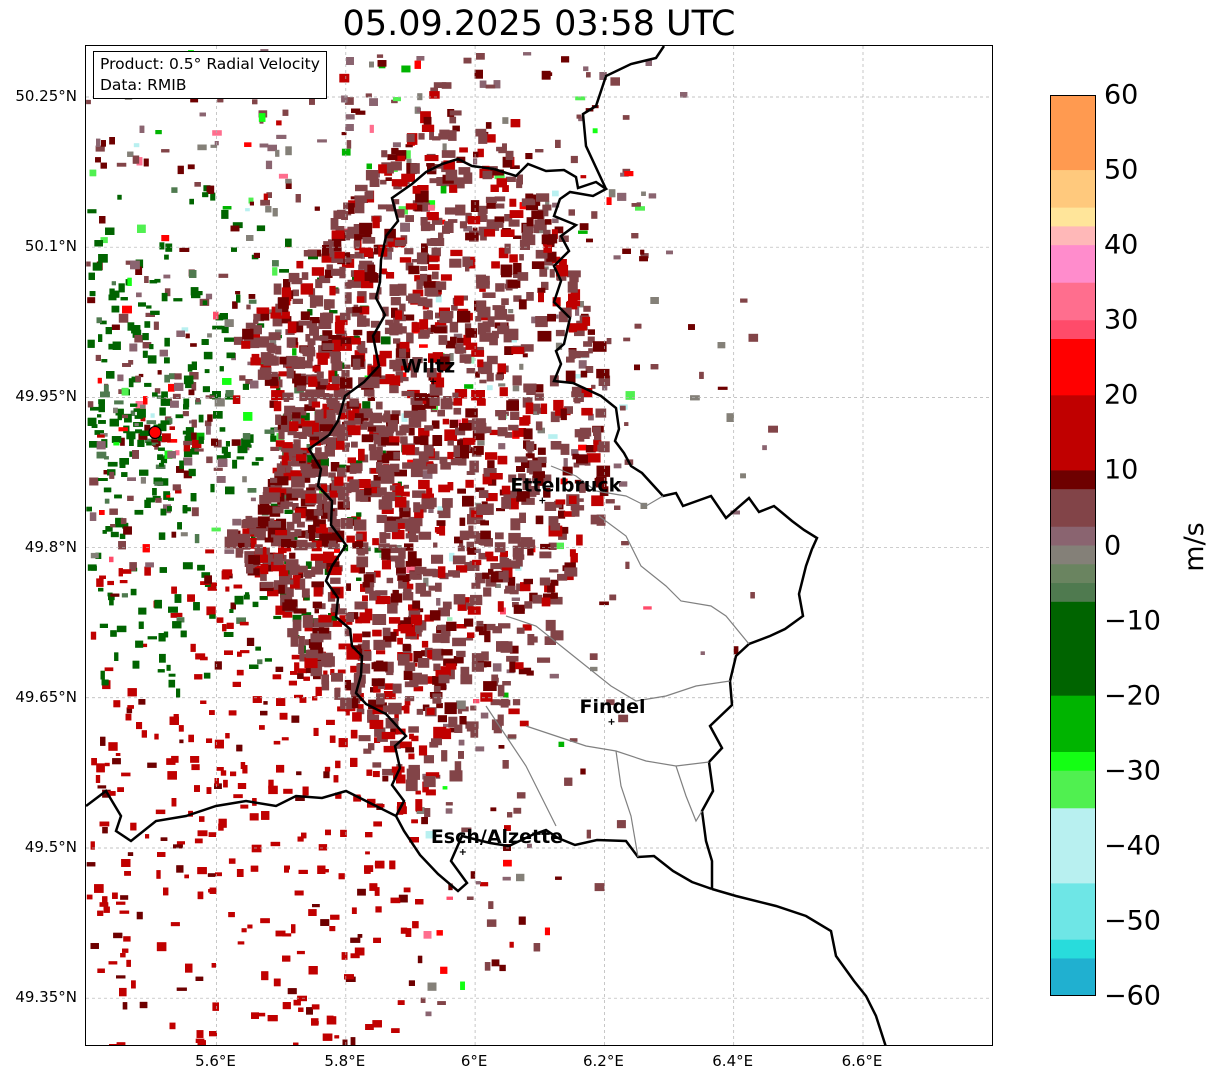 The image size is (1207, 1081). What do you see at coordinates (241, 816) in the screenshot?
I see `belgium-france-border` at bounding box center [241, 816].